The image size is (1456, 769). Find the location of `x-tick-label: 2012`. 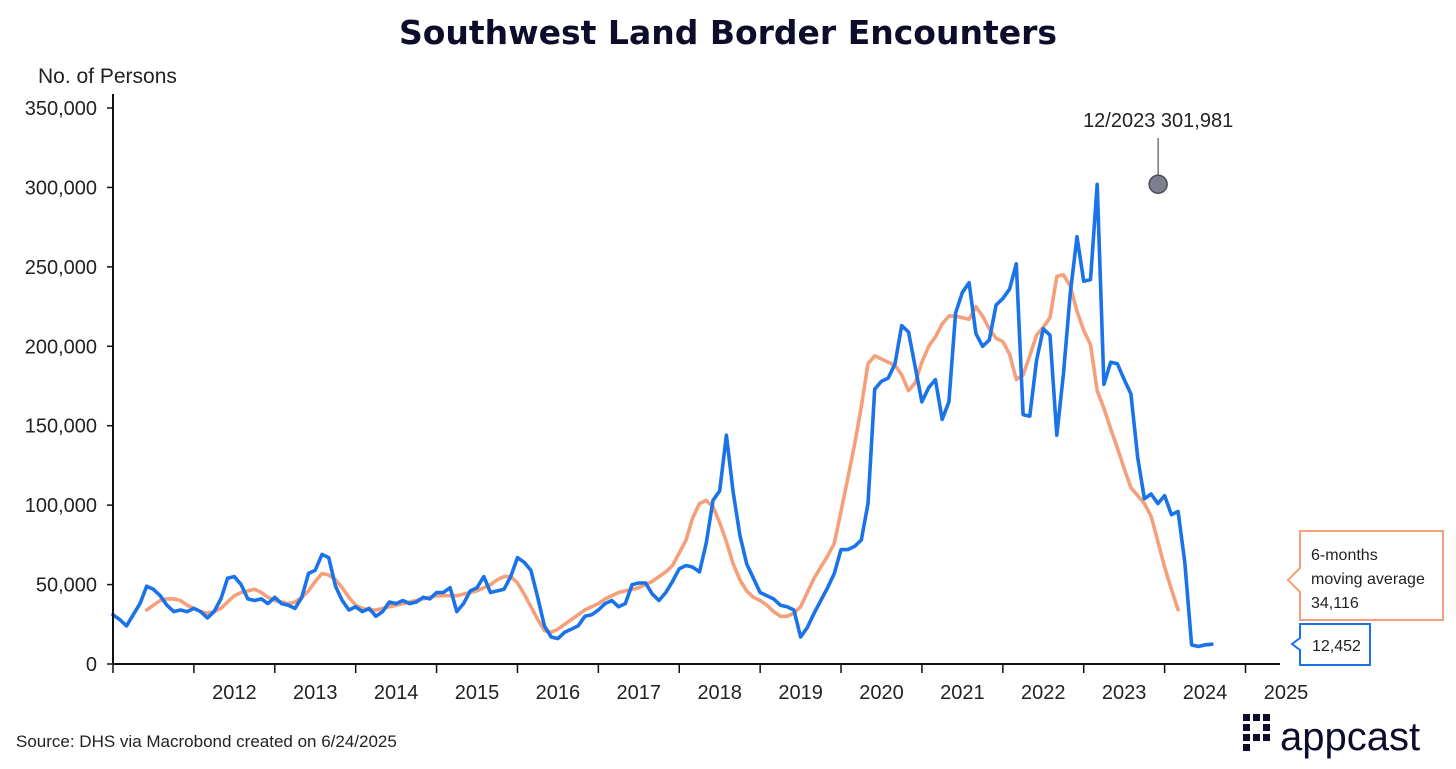

x-tick-label: 2012 is located at coordinates (234, 693).